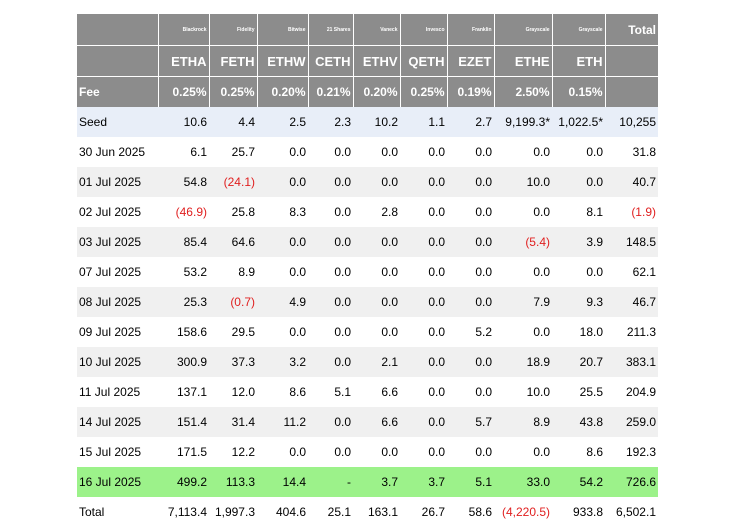  Describe the element at coordinates (578, 122) in the screenshot. I see `flow-value: 1,022.5*` at that location.